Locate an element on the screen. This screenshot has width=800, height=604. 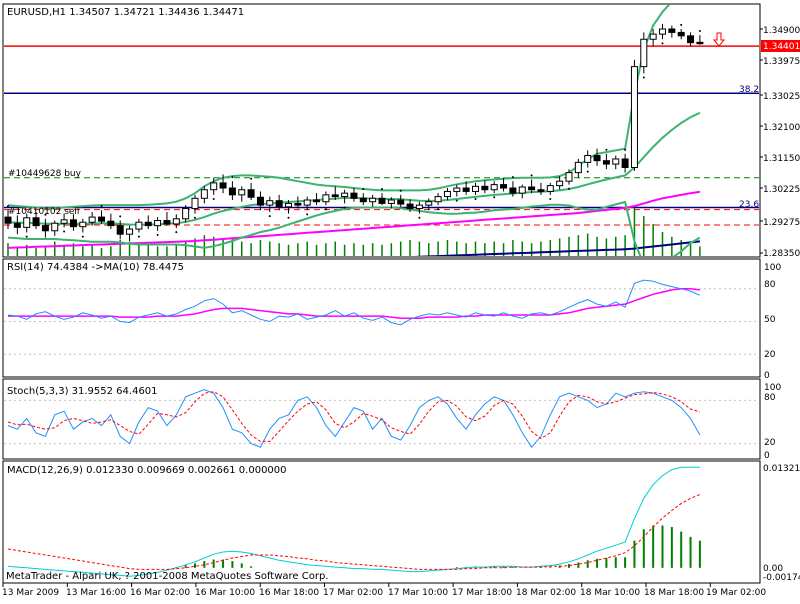
rsi-tick: 80 is located at coordinates (770, 285).